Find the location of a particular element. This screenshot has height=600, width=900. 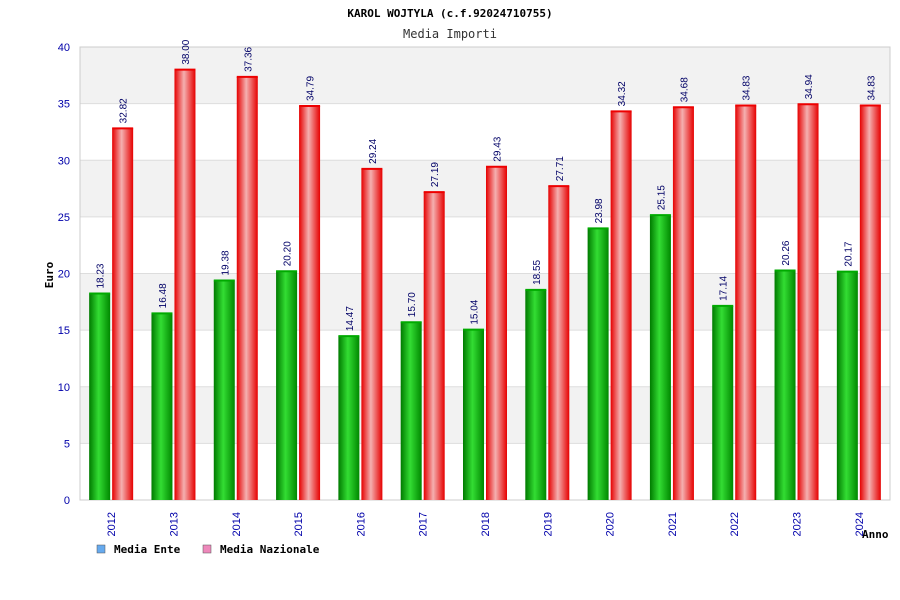

bar-media-ente-2015 is located at coordinates (287, 385).